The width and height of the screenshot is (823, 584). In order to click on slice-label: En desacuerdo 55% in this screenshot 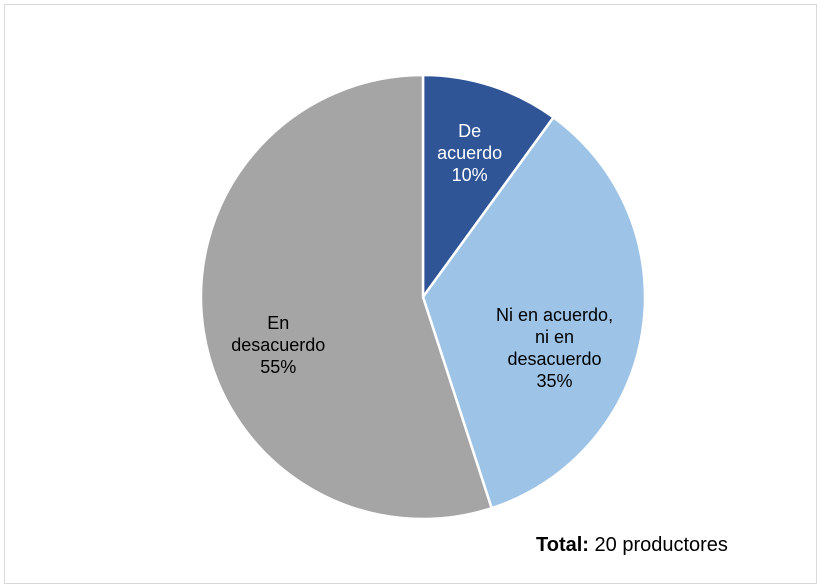, I will do `click(278, 345)`.